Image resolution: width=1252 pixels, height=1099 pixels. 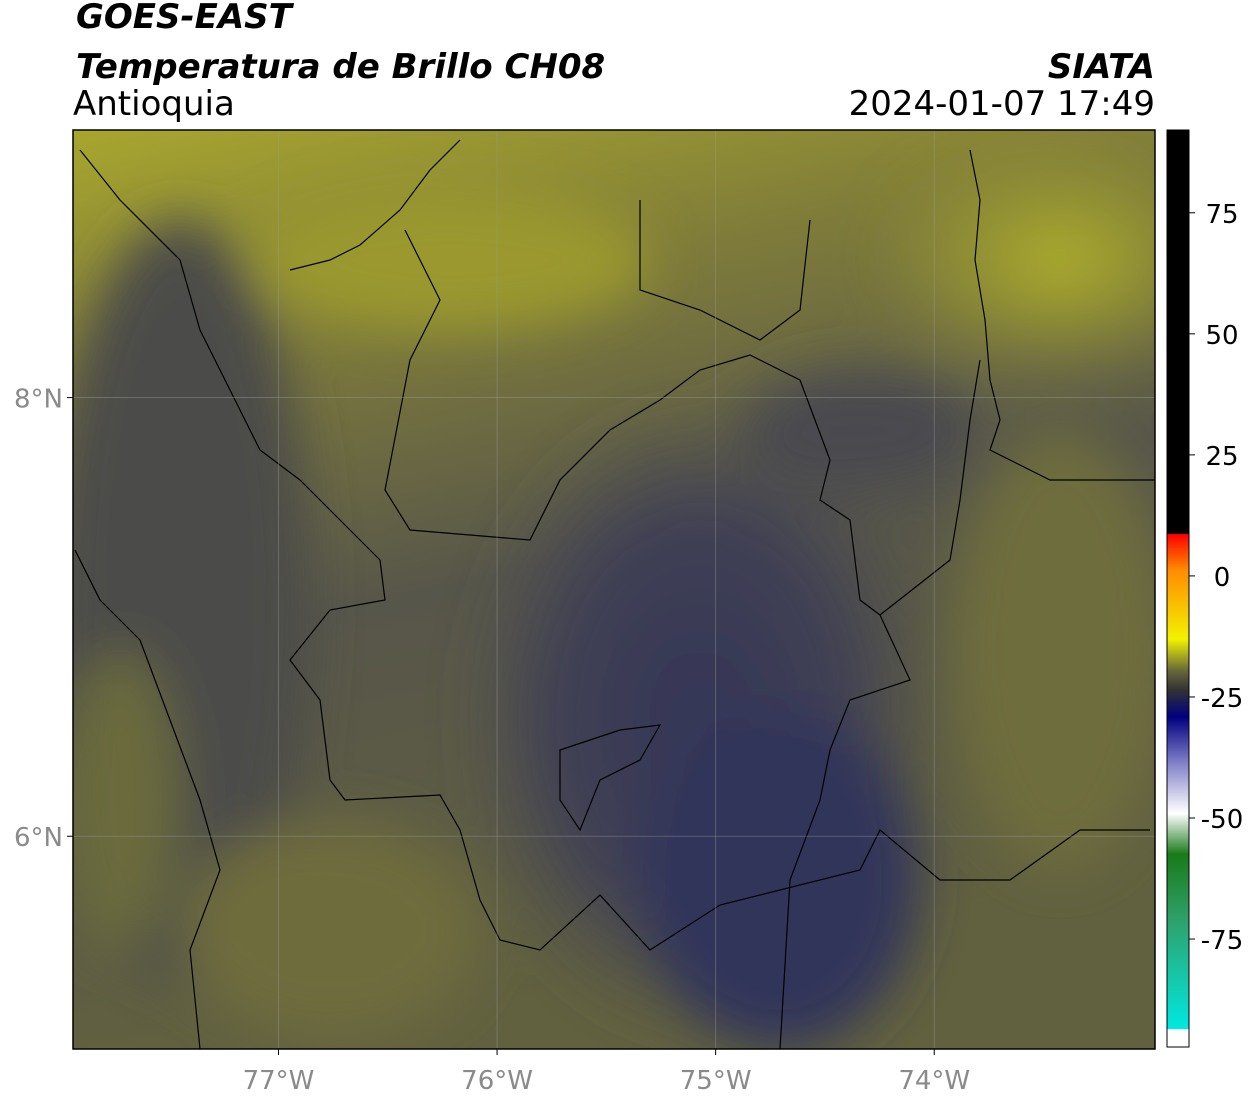 What do you see at coordinates (1101, 67) in the screenshot?
I see `source: SIATA` at bounding box center [1101, 67].